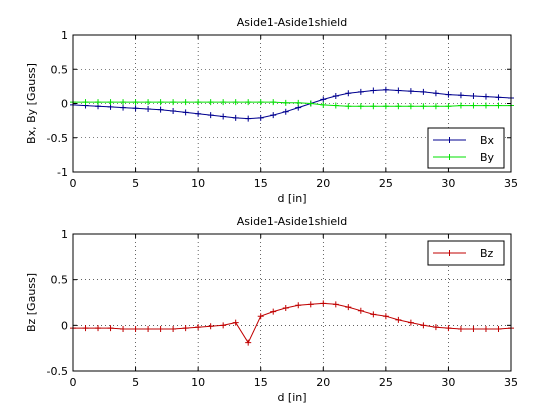 This screenshot has width=560, height=420. Describe the element at coordinates (487, 253) in the screenshot. I see `legend-label-bz: Bz` at that location.